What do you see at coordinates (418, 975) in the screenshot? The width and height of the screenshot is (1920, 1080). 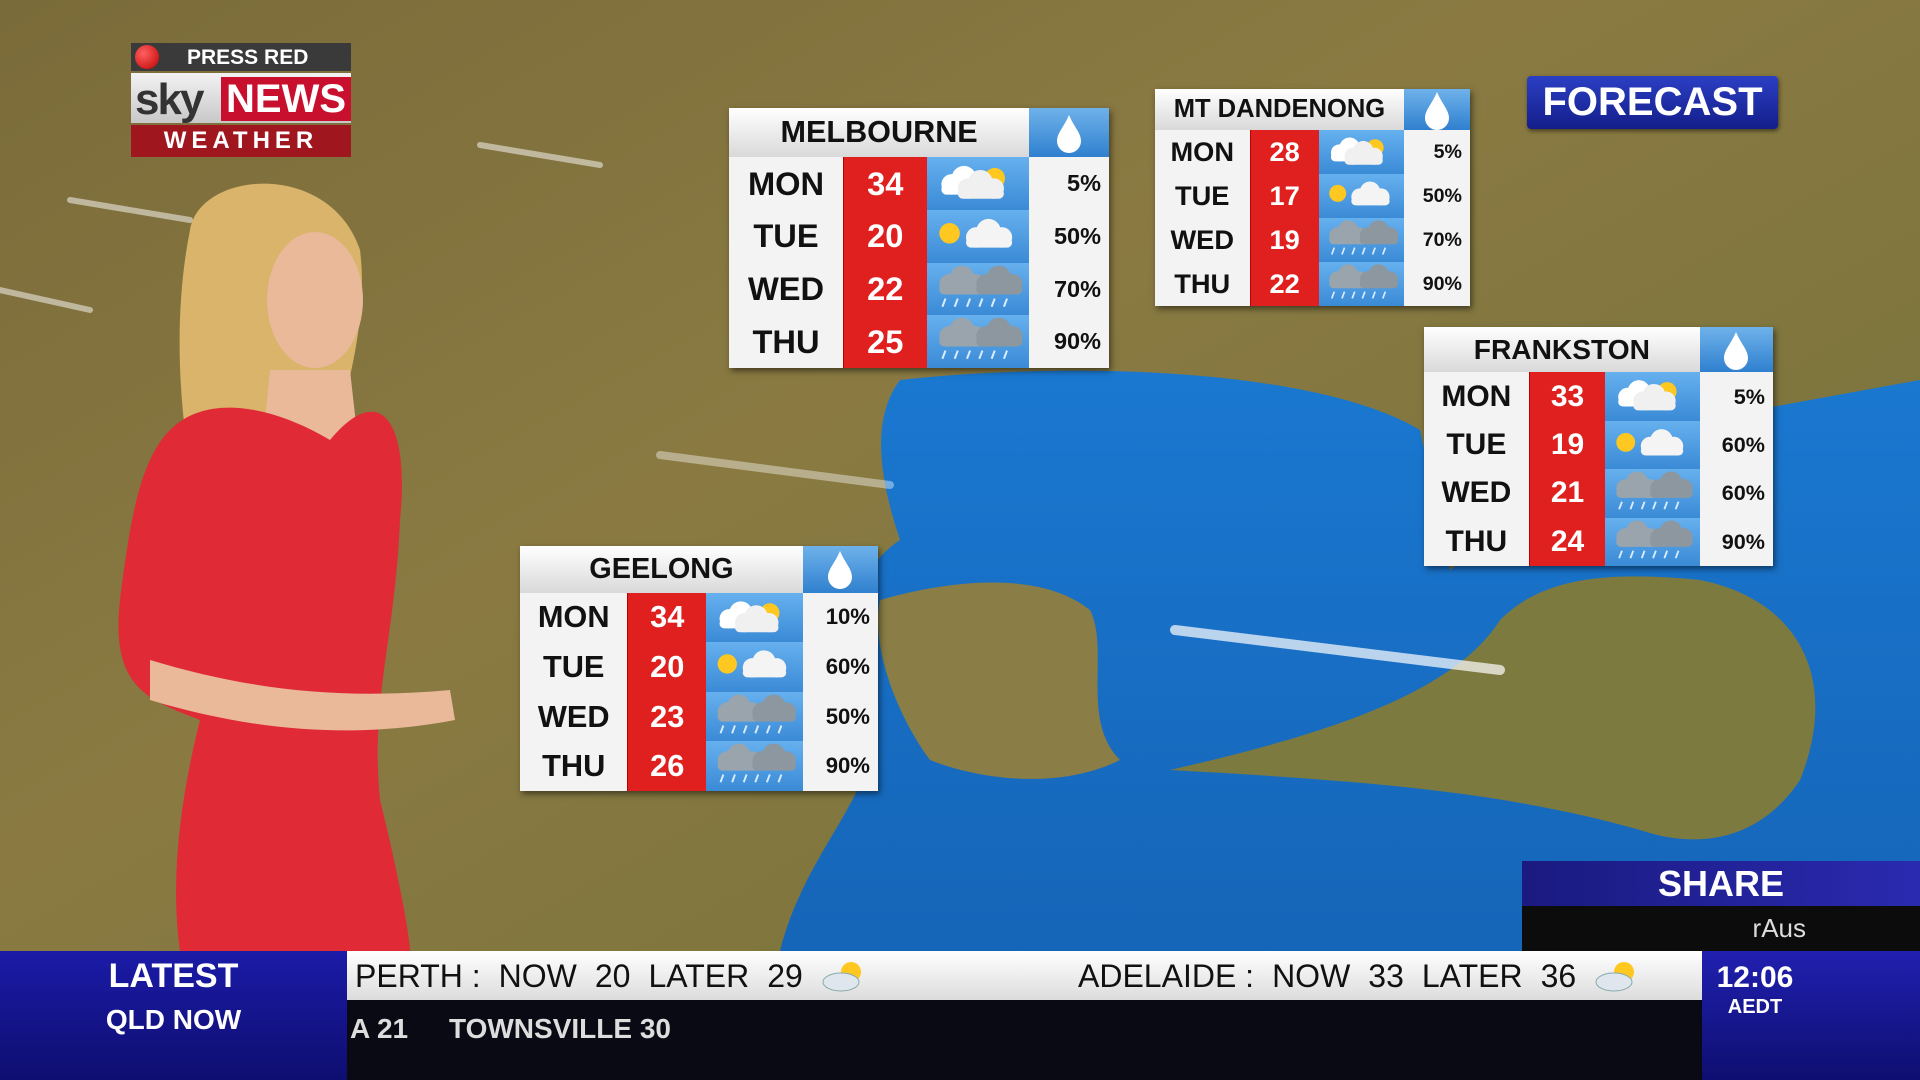 I see `ticker-city: PERTH :` at bounding box center [418, 975].